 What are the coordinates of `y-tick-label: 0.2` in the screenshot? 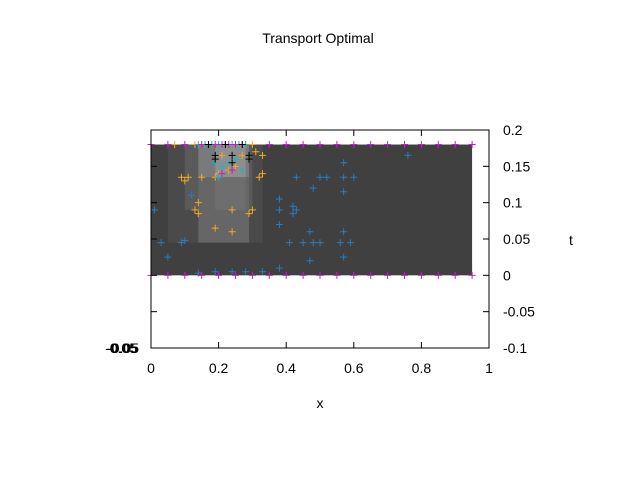 It's located at (513, 130).